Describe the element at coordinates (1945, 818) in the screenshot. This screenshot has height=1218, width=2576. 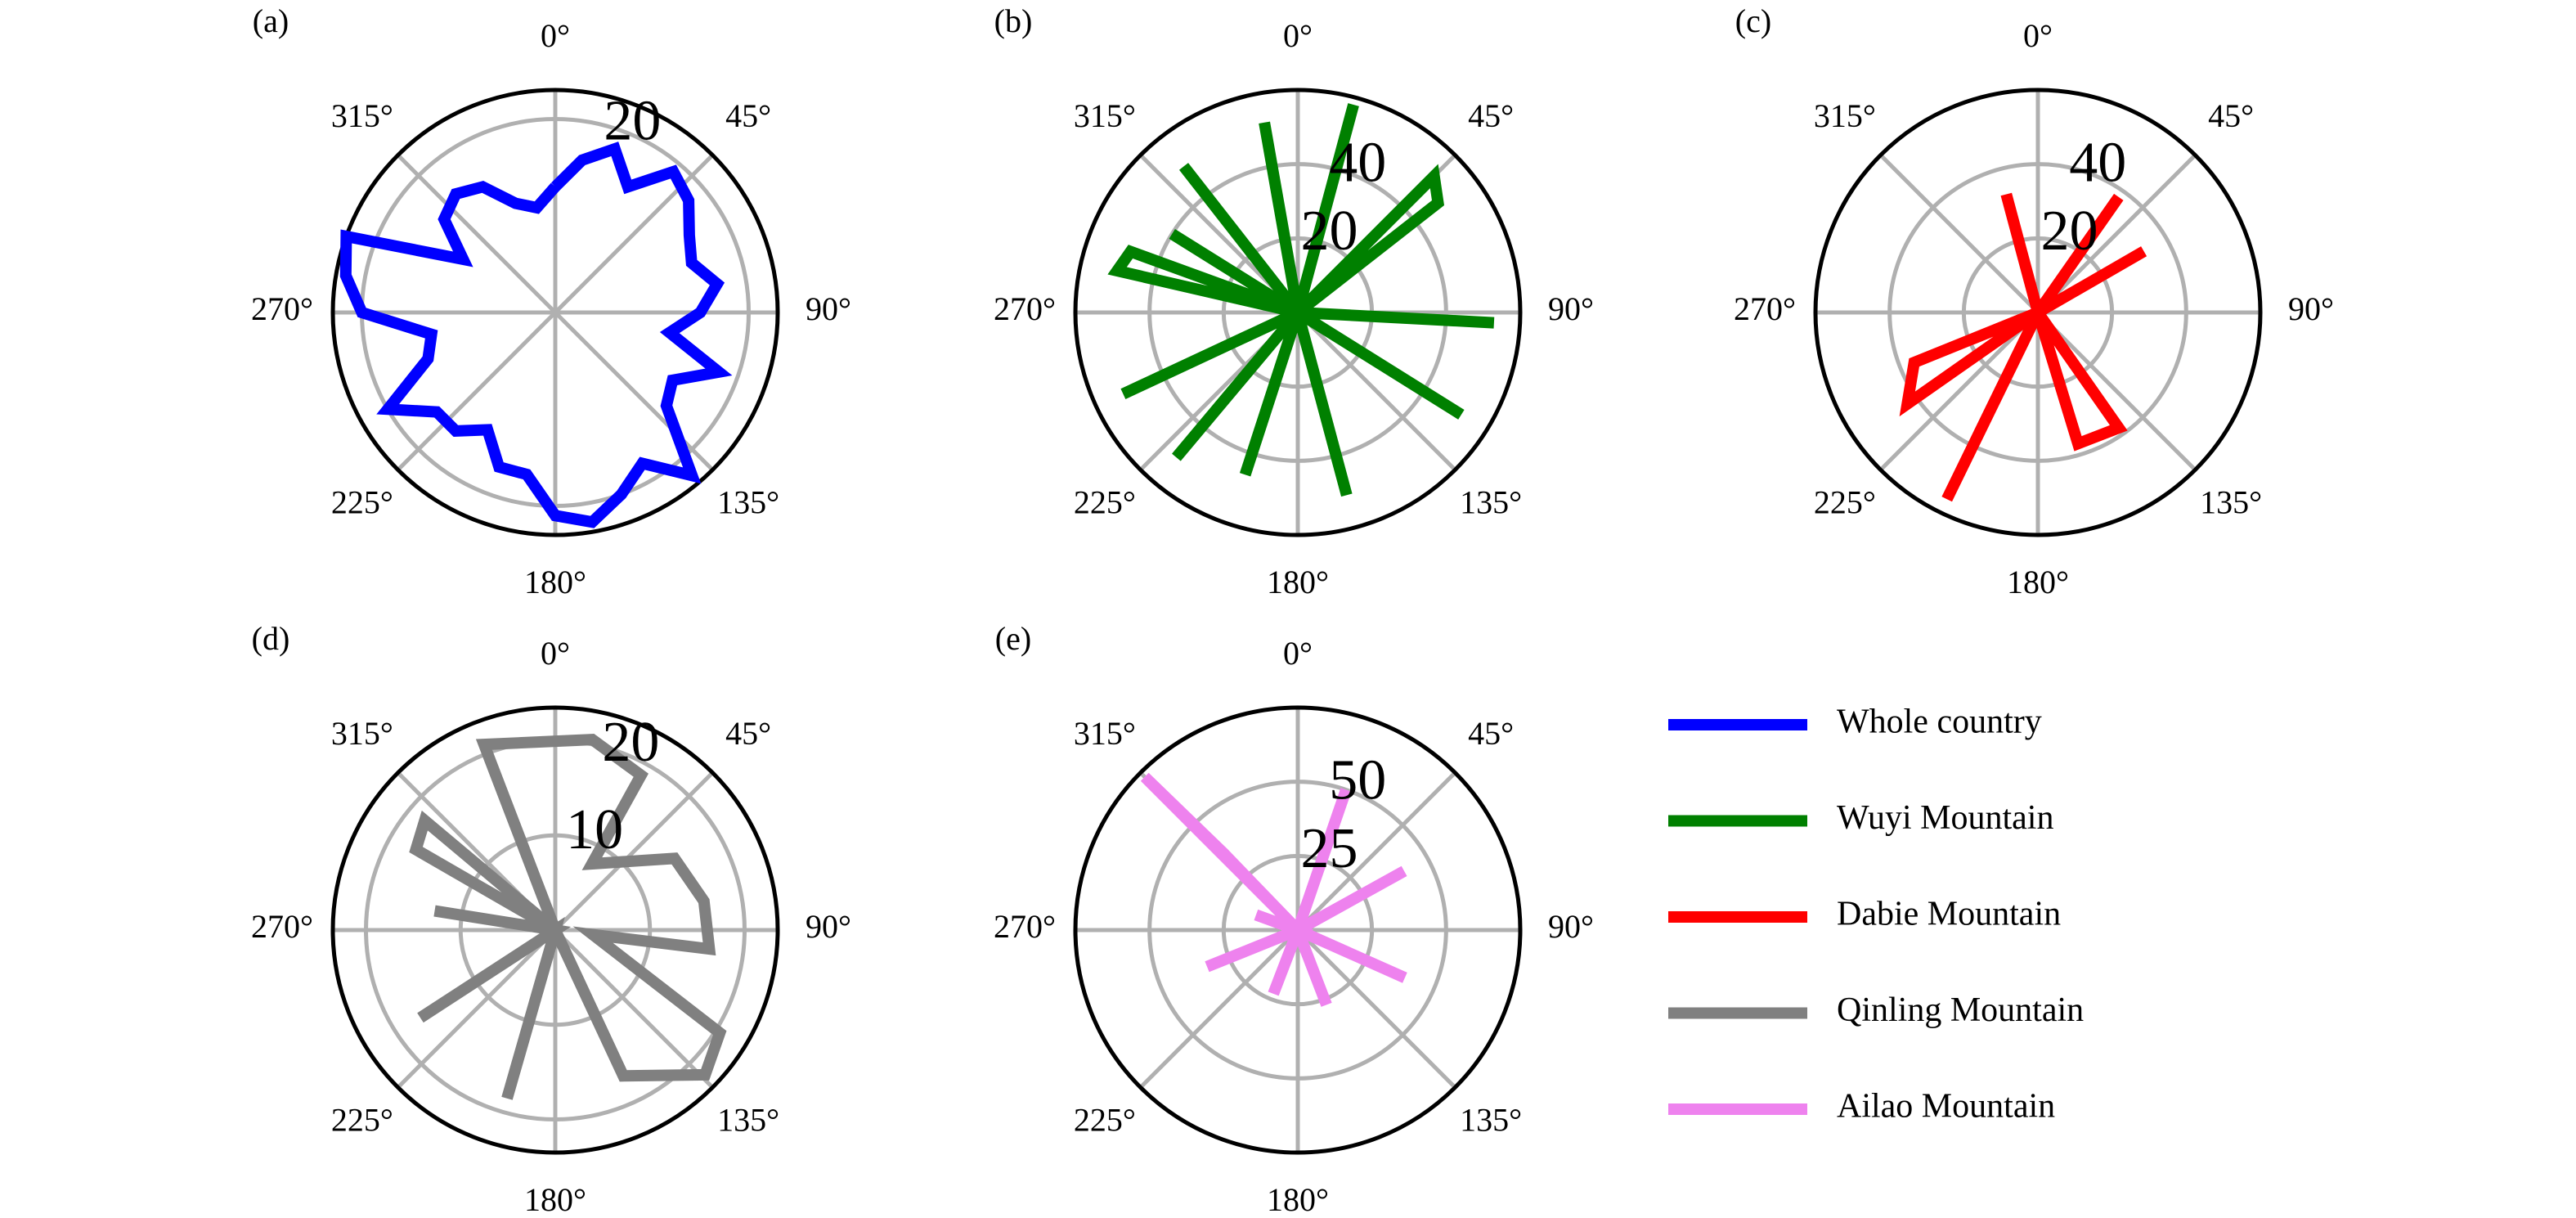
I see `legend-label: Wuyi Mountain` at that location.